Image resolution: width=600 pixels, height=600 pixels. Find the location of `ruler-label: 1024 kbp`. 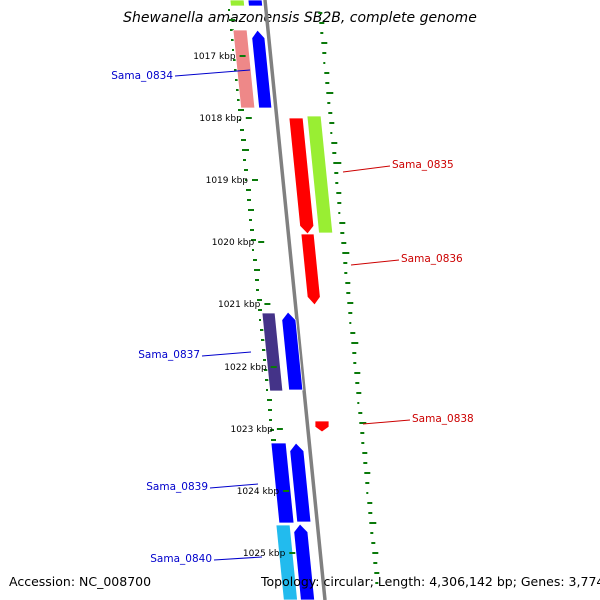

ruler-label: 1024 kbp is located at coordinates (258, 492).